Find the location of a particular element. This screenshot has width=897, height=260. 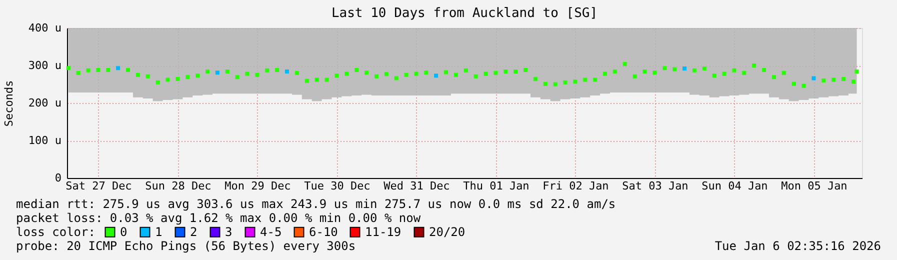

legend-label: 1 is located at coordinates (158, 232).